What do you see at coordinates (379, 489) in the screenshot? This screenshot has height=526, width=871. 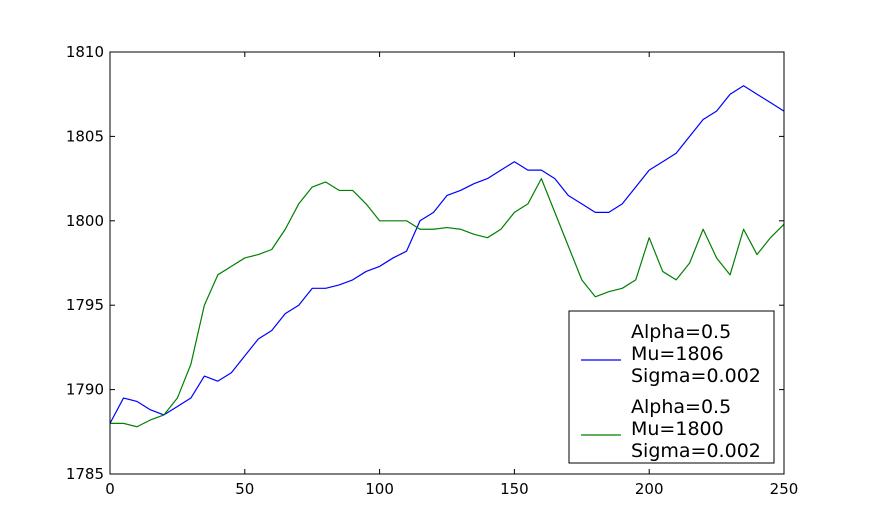 I see `x-tick-label: 100` at bounding box center [379, 489].